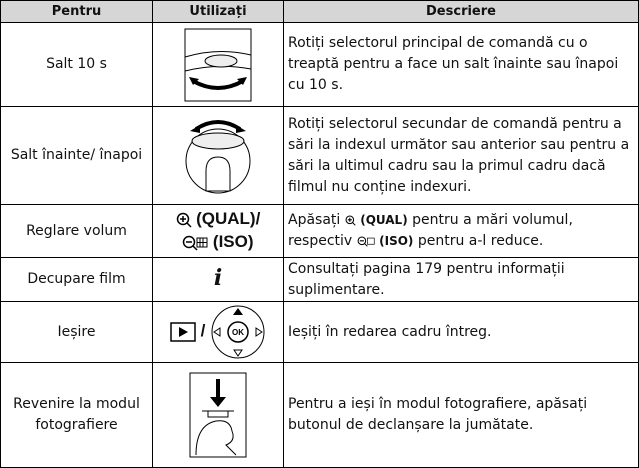  Describe the element at coordinates (218, 11) in the screenshot. I see `header-cell: Utilizați` at that location.